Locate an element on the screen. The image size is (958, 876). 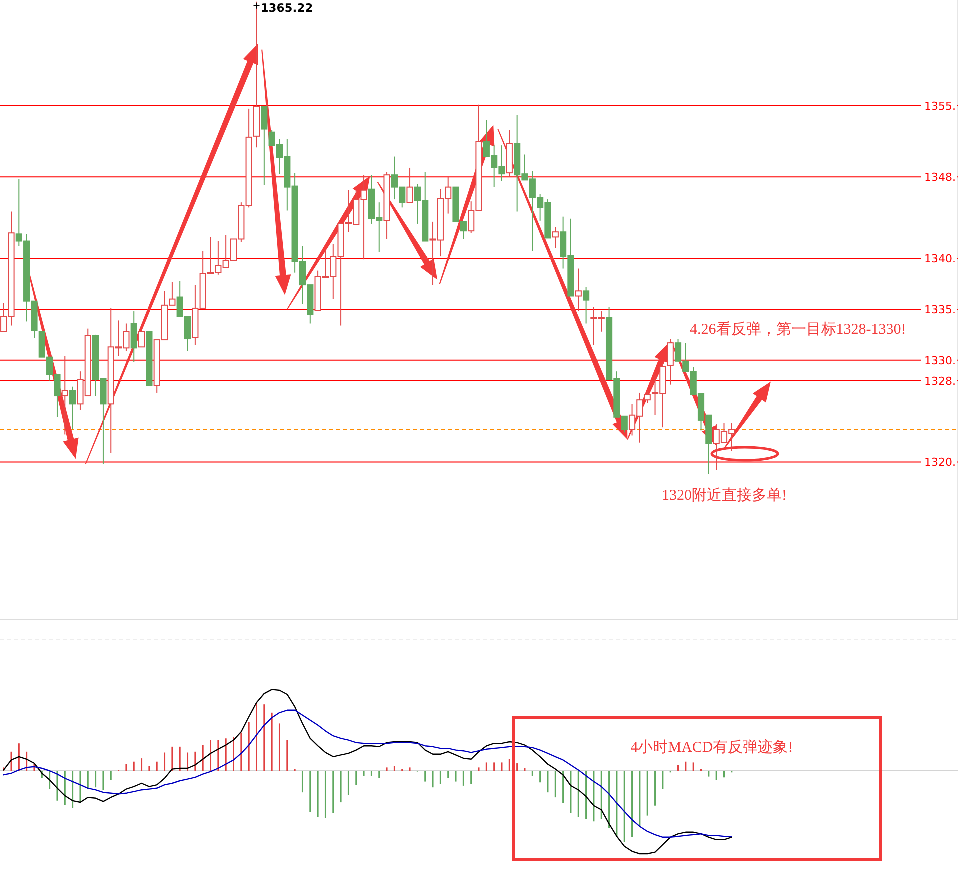
y-tick-label: 1348. is located at coordinates (940, 177).